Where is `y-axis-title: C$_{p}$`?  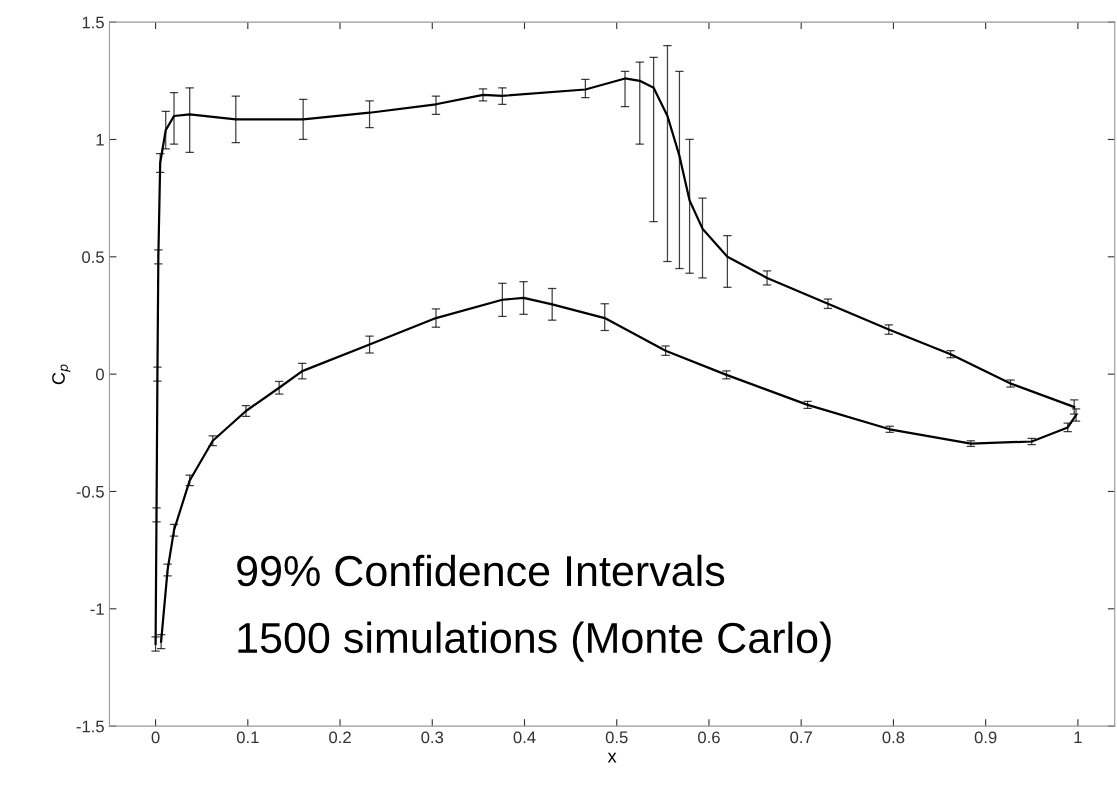 y-axis-title: C$_{p}$ is located at coordinates (61, 374).